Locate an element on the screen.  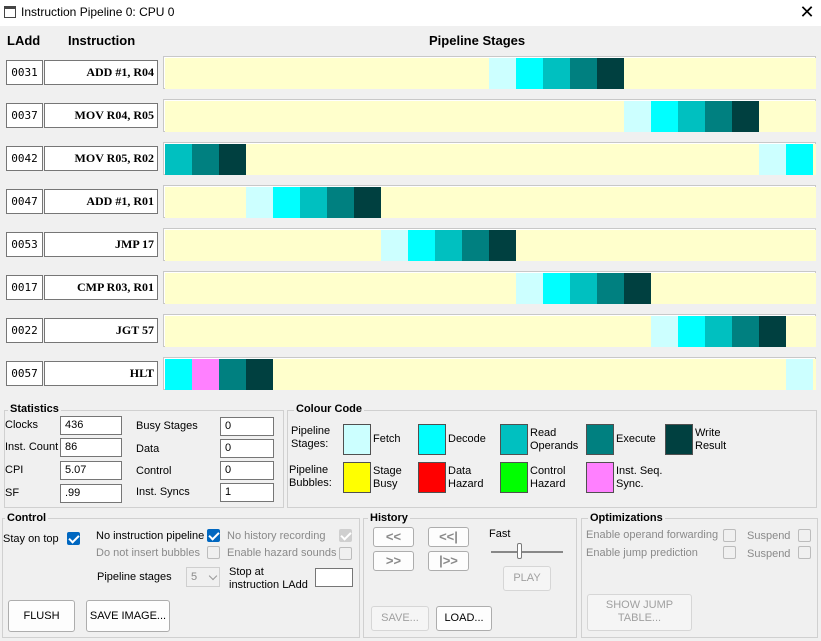
inst-count-value: 86 is located at coordinates (91, 447).